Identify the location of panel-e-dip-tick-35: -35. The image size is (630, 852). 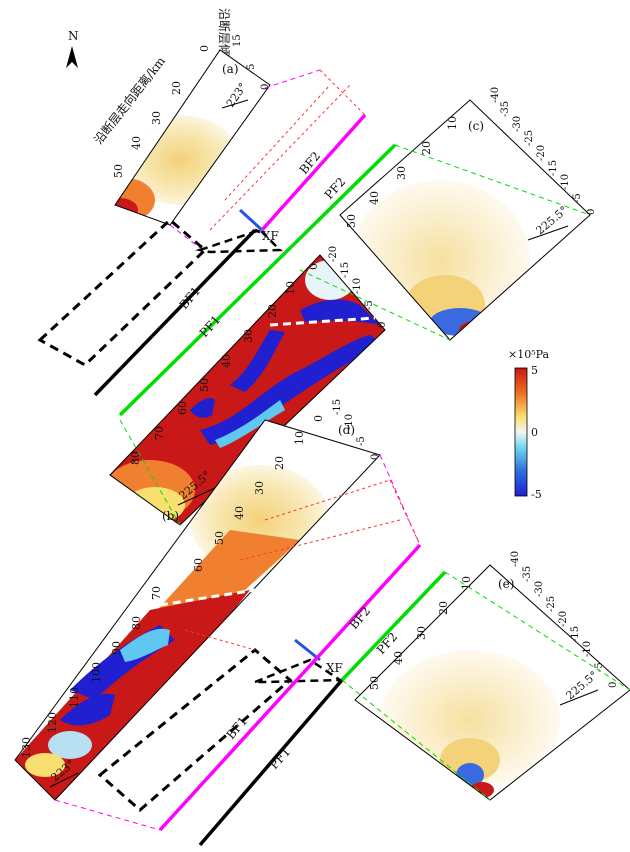
(527, 574).